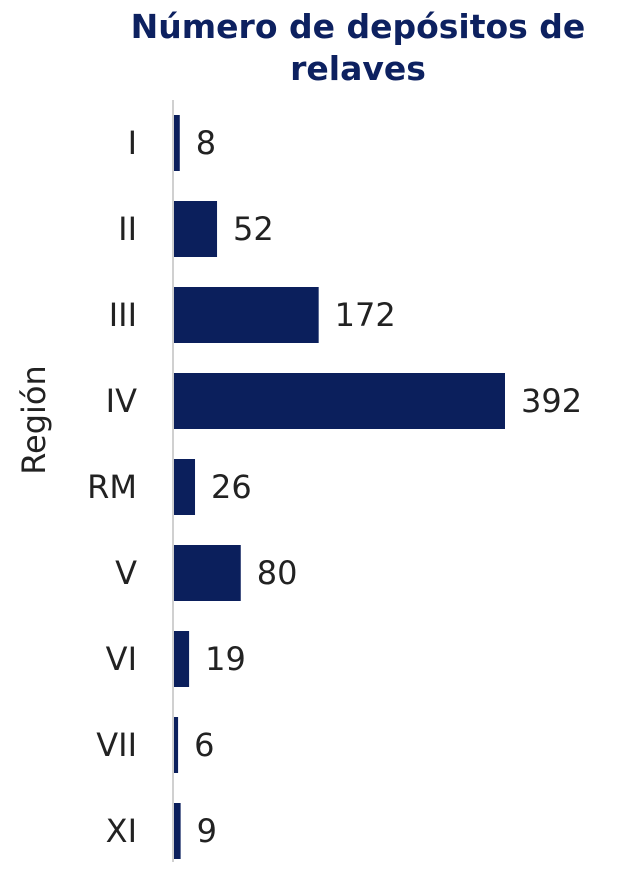 The width and height of the screenshot is (618, 872). What do you see at coordinates (121, 401) in the screenshot?
I see `y-tick-label: IV` at bounding box center [121, 401].